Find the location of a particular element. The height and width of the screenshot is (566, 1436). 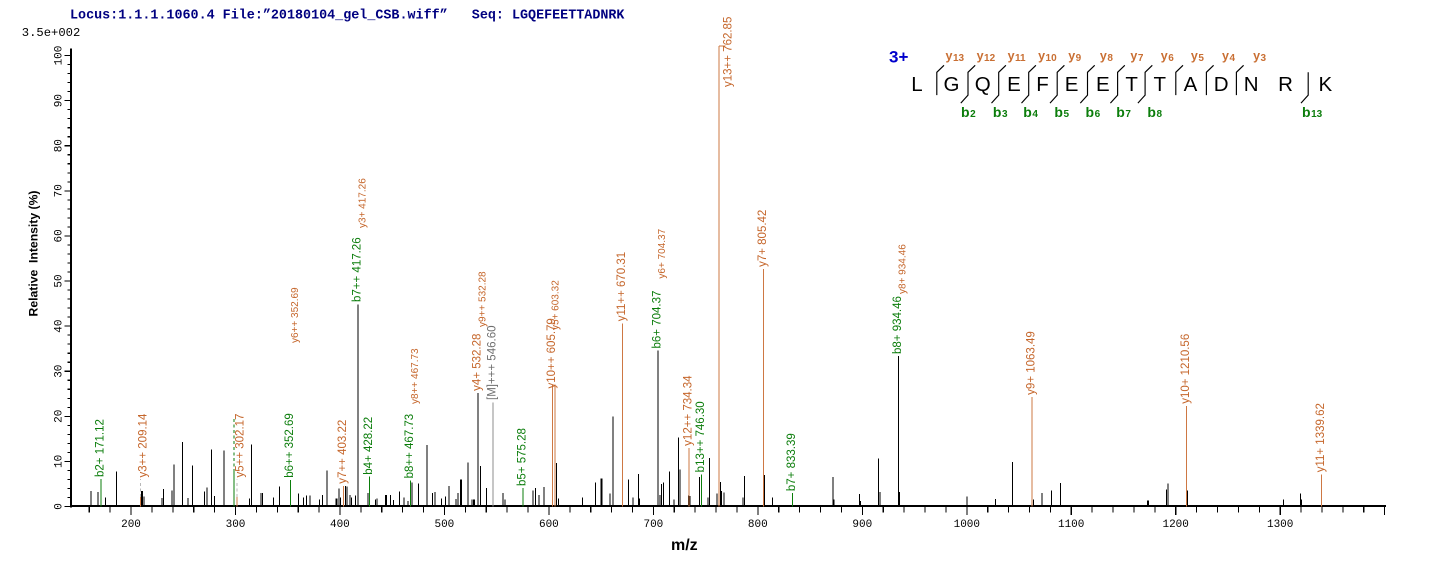

svg-text: G is located at coordinates (952, 84).